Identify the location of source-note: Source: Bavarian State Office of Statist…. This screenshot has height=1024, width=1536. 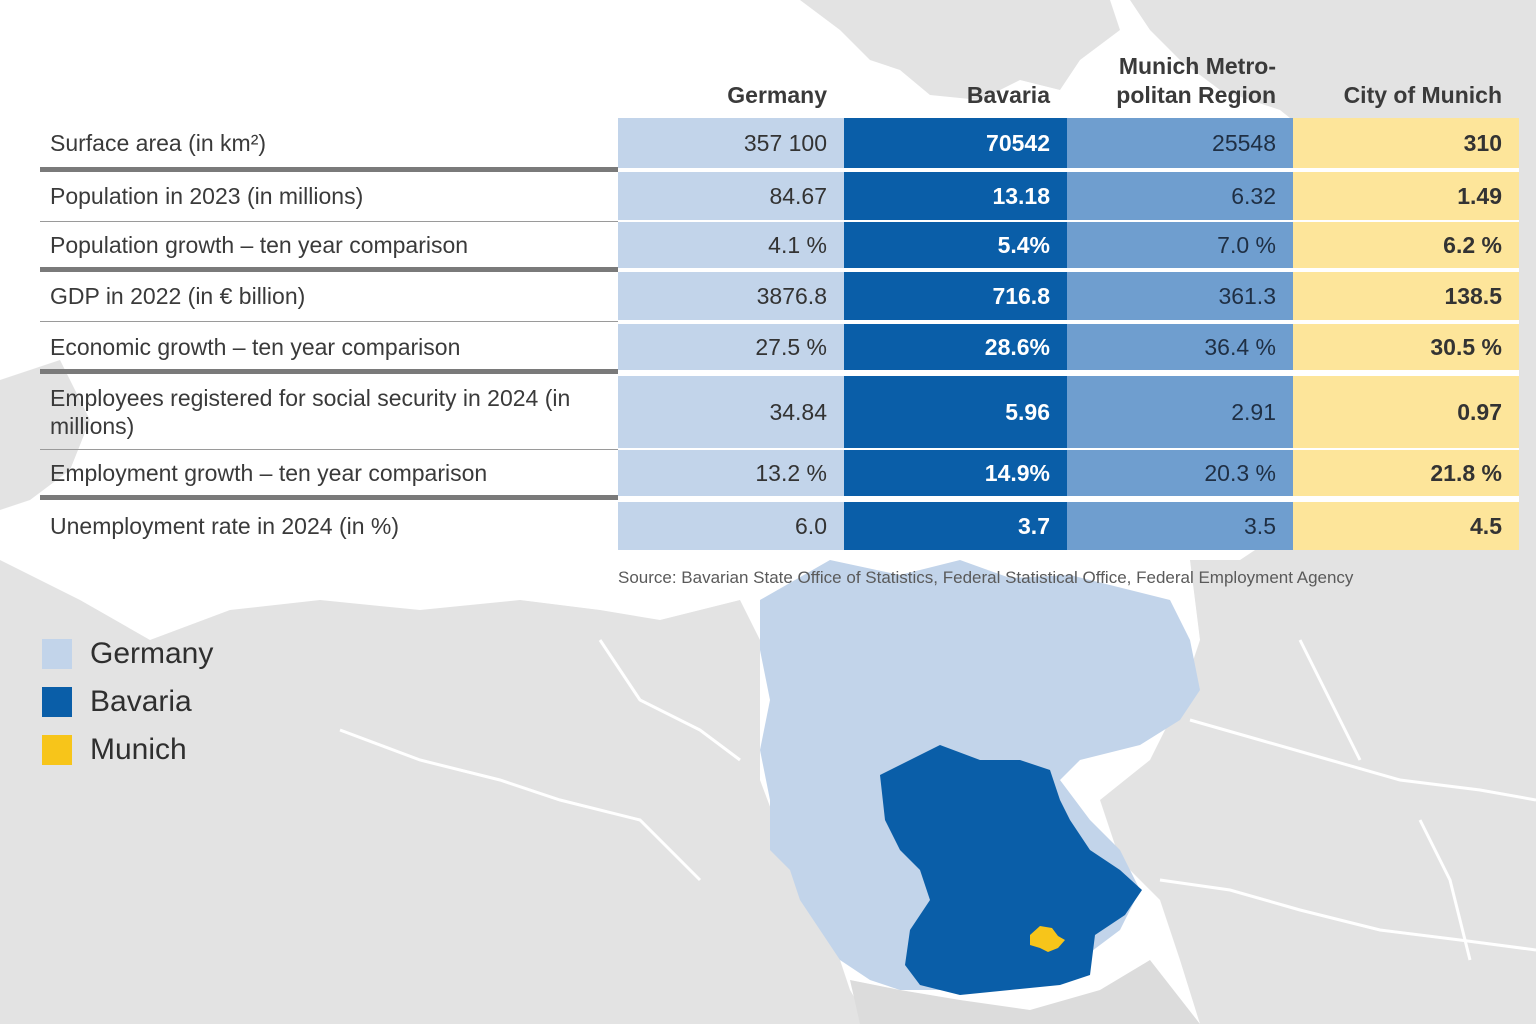
(986, 577).